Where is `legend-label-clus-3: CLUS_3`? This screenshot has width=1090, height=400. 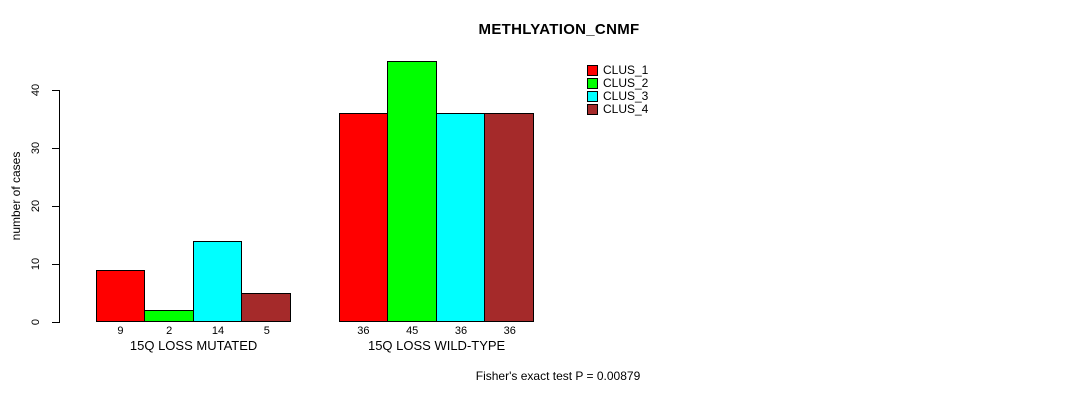
legend-label-clus-3: CLUS_3 is located at coordinates (626, 96).